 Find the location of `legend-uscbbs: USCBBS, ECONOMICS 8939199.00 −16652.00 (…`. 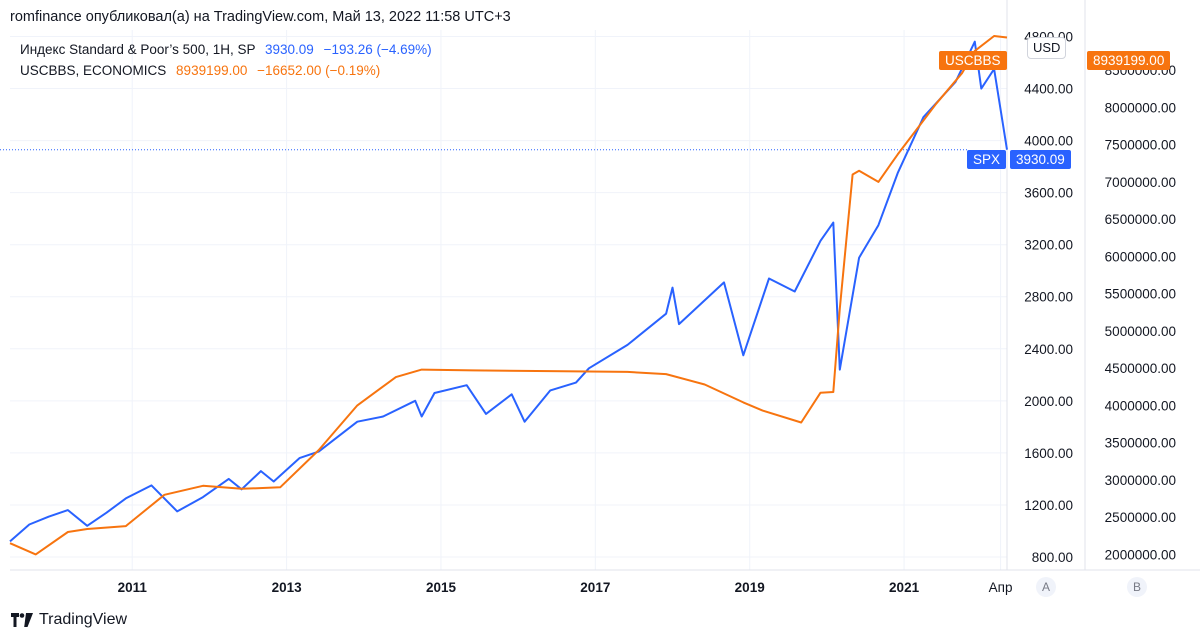

legend-uscbbs: USCBBS, ECONOMICS 8939199.00 −16652.00 (… is located at coordinates (226, 70).